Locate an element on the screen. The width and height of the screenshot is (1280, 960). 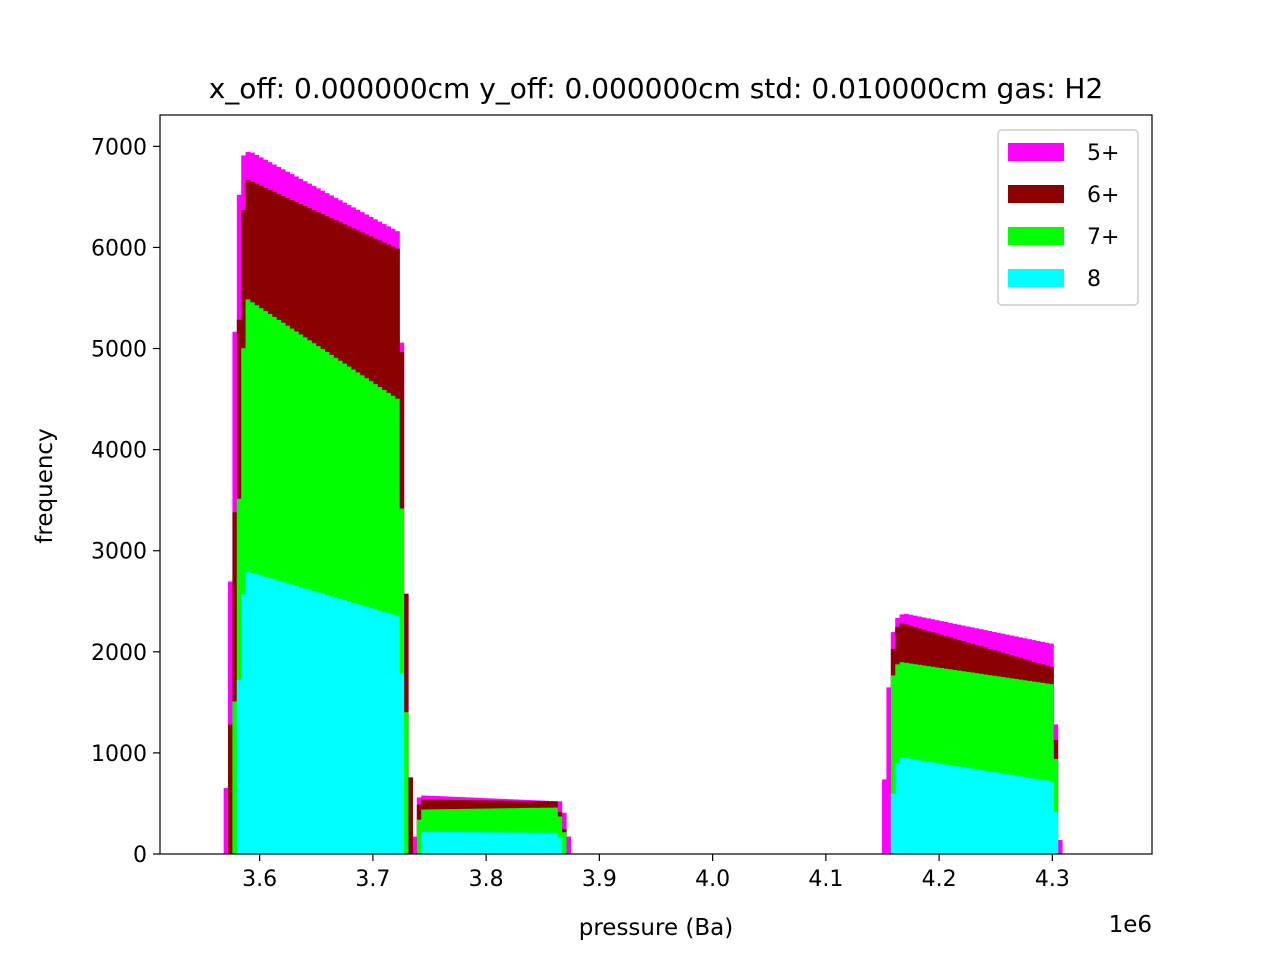
legend-label: 8 is located at coordinates (1094, 279).